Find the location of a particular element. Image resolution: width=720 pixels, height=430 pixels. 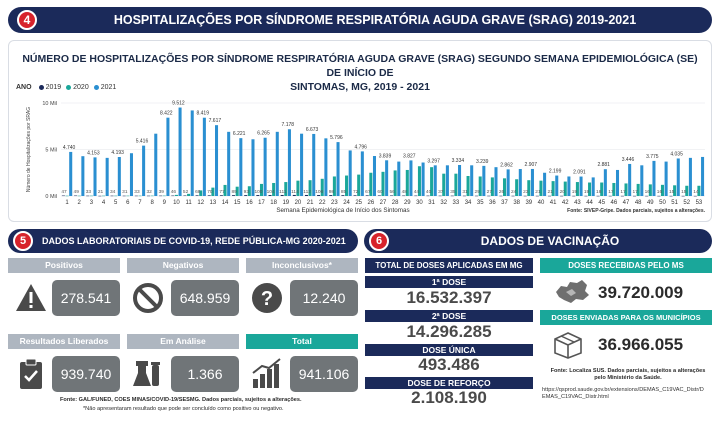

data-label-2021: 2.199 is located at coordinates (555, 172).